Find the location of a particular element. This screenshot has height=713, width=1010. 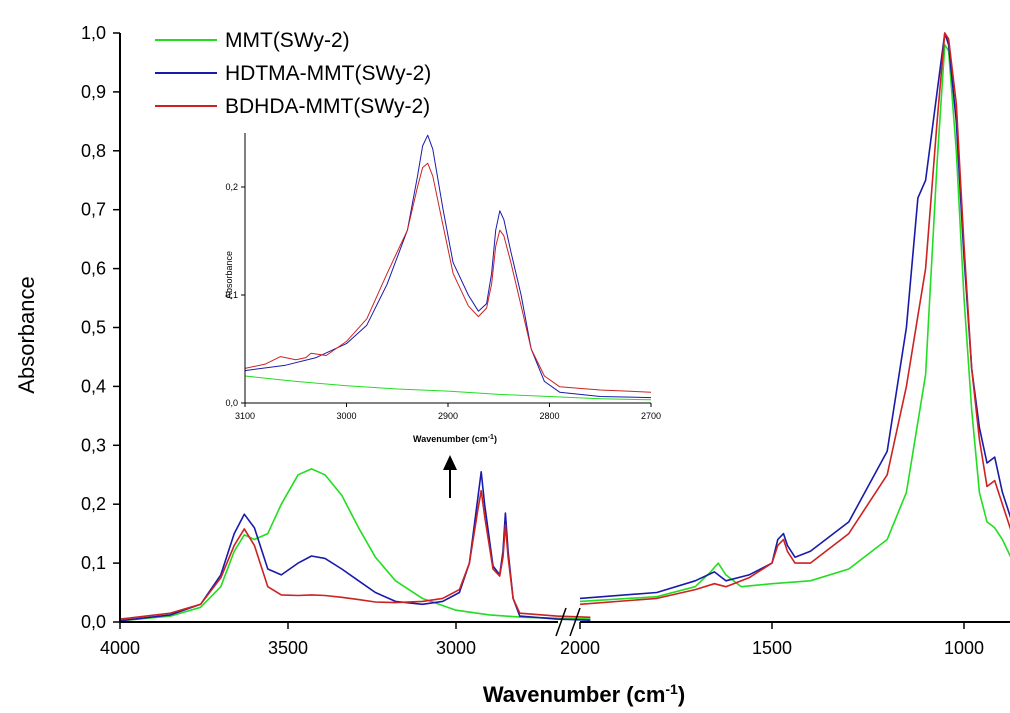

y-tick-label: 0,7 is located at coordinates (93, 210).